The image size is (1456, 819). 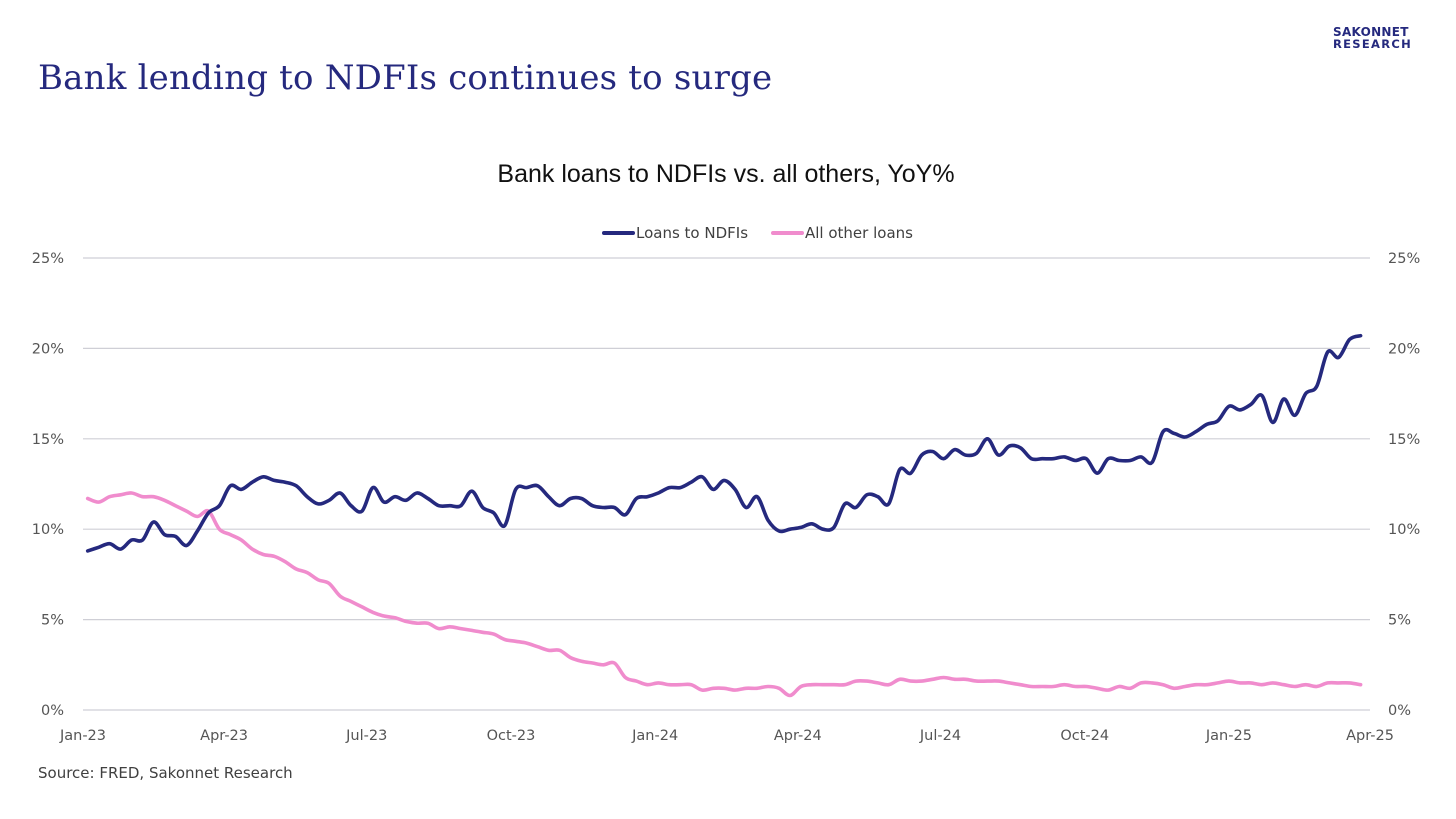 I want to click on y-tick-label-right: 0%, so click(x=1399, y=711).